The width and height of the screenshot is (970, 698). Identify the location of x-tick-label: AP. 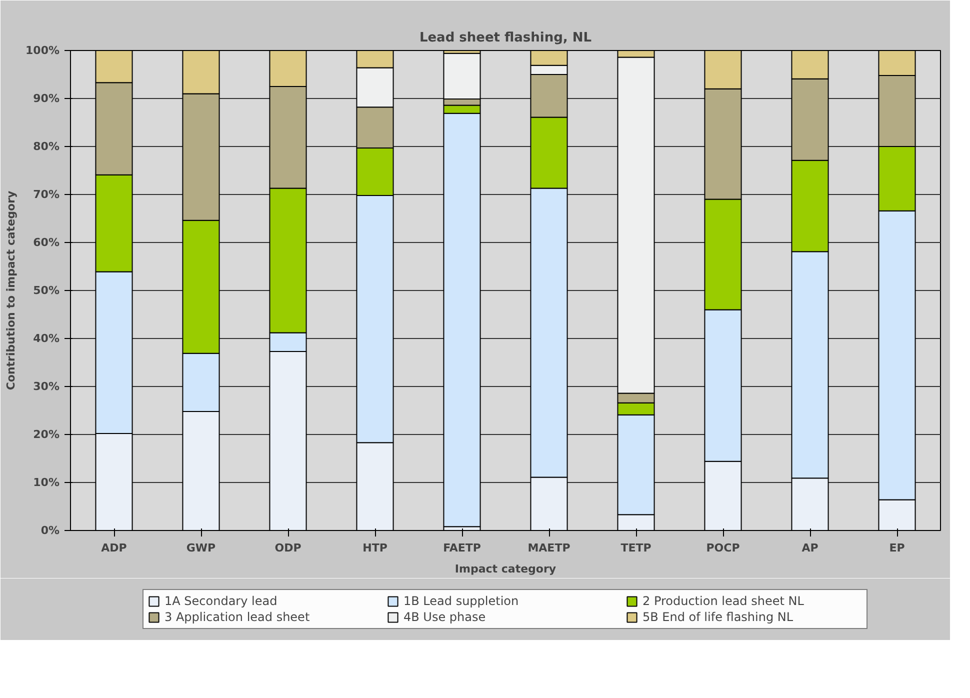
(810, 548).